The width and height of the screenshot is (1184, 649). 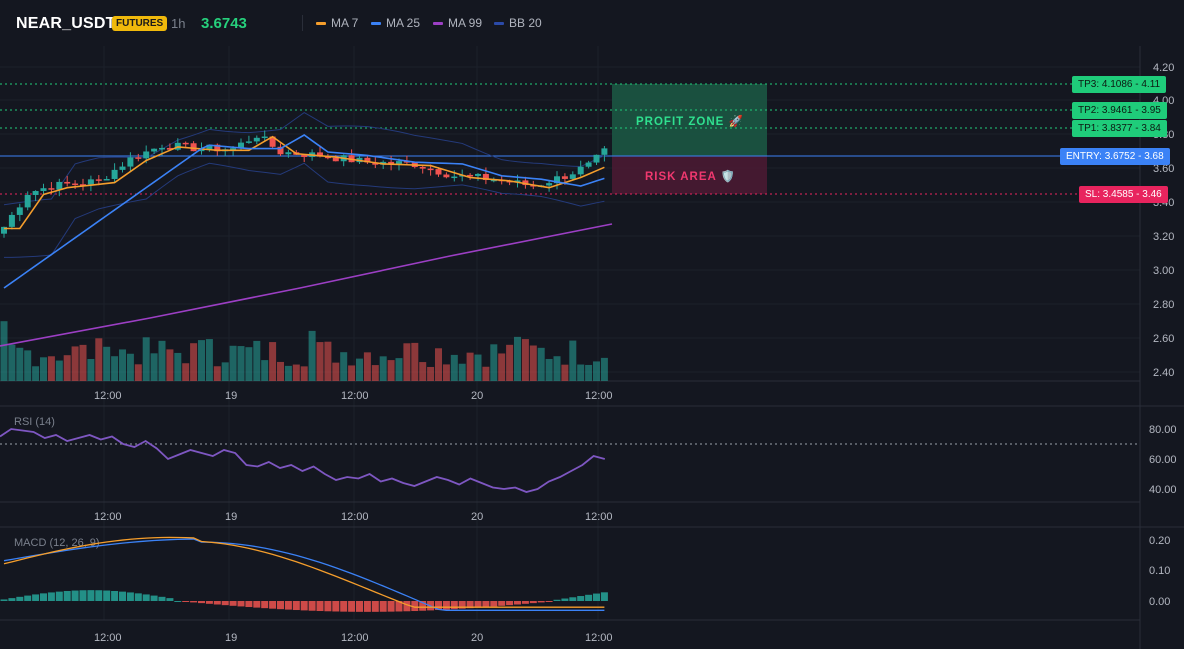 What do you see at coordinates (518, 23) in the screenshot?
I see `legend-bb20: BB 20` at bounding box center [518, 23].